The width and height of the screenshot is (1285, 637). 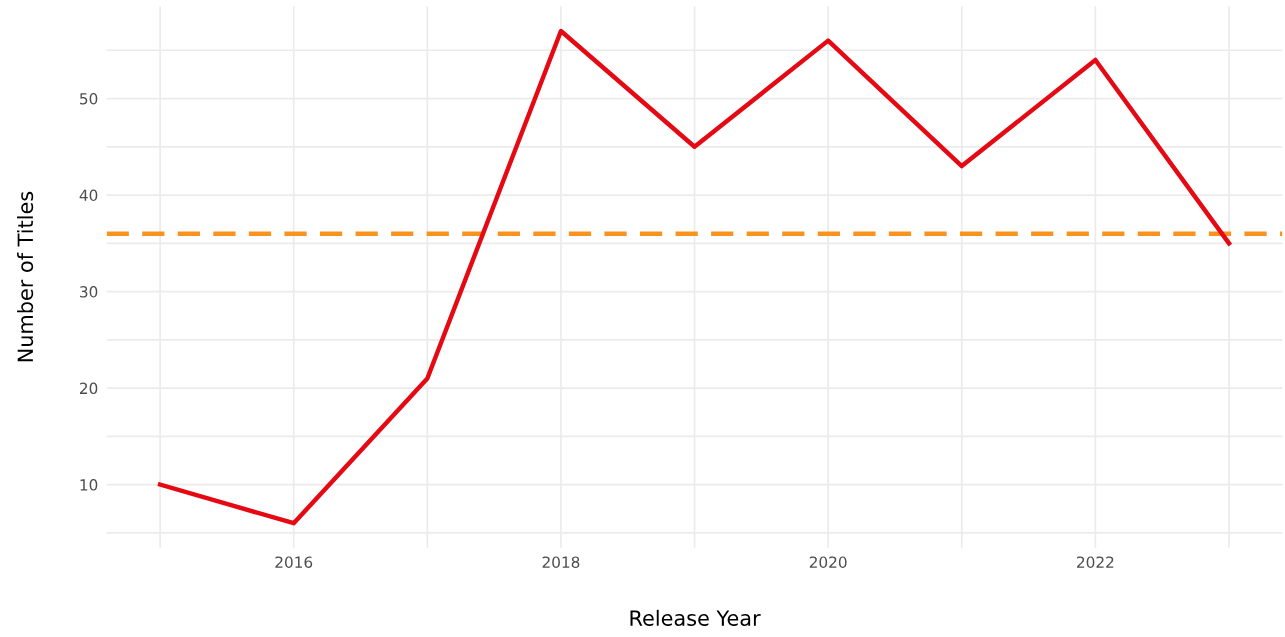 I want to click on x-tick-label: 2018, so click(x=561, y=562).